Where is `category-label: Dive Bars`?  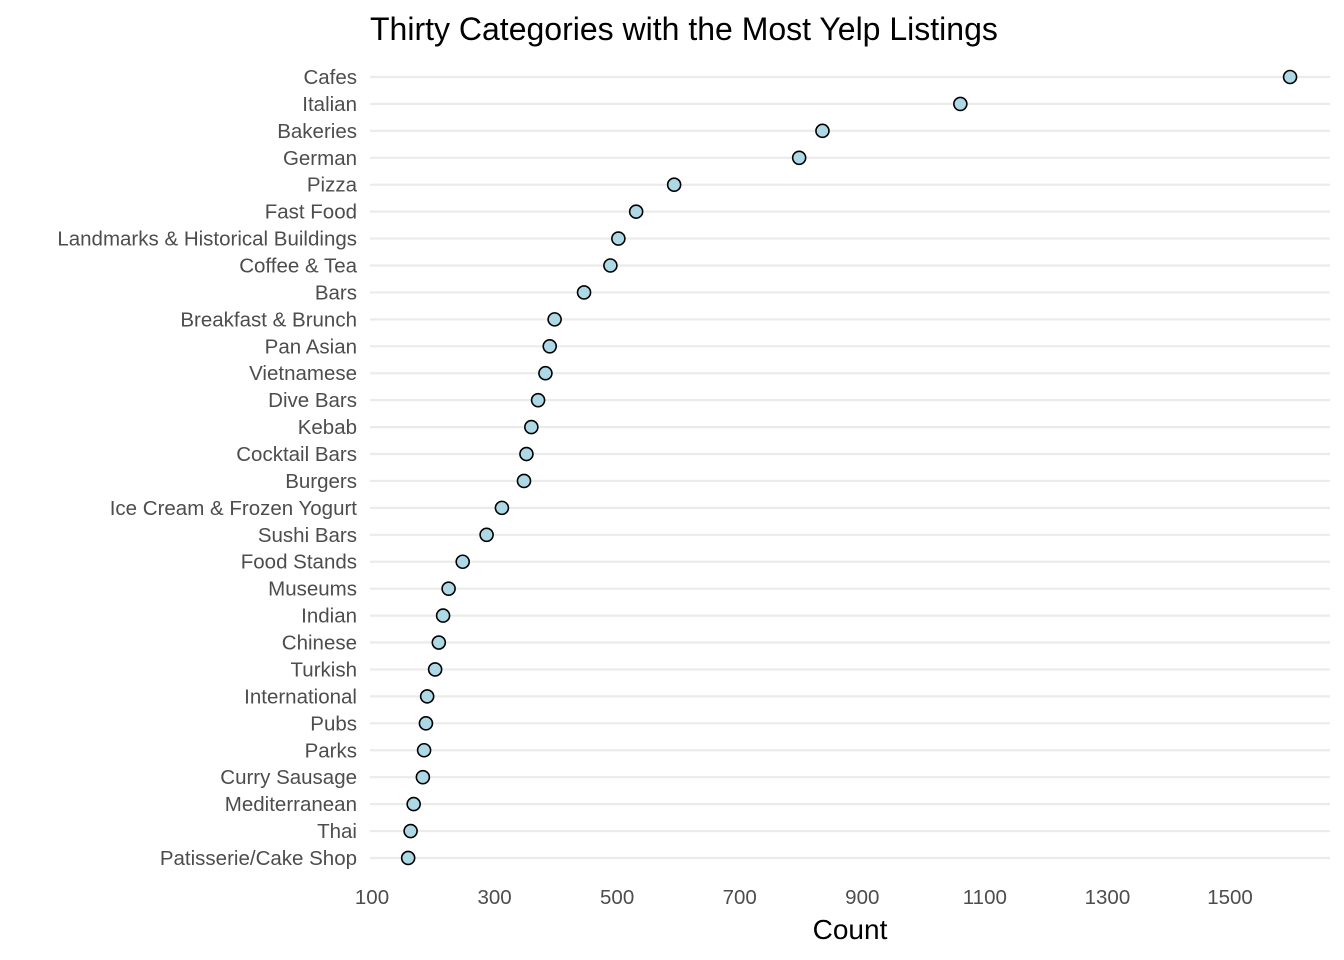 category-label: Dive Bars is located at coordinates (312, 400).